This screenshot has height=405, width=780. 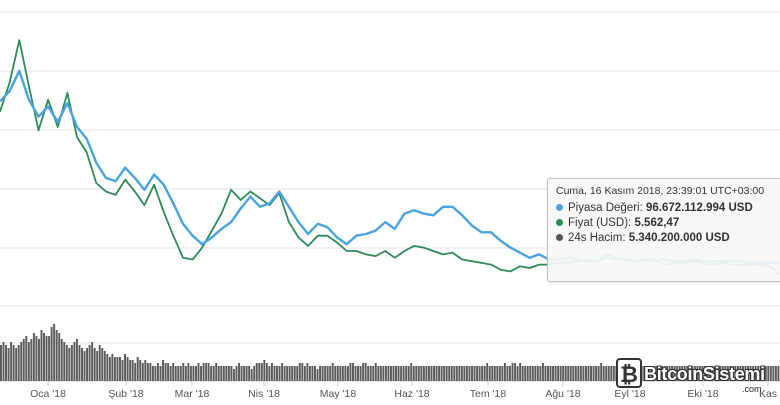 What do you see at coordinates (390, 352) in the screenshot?
I see `volume-bars` at bounding box center [390, 352].